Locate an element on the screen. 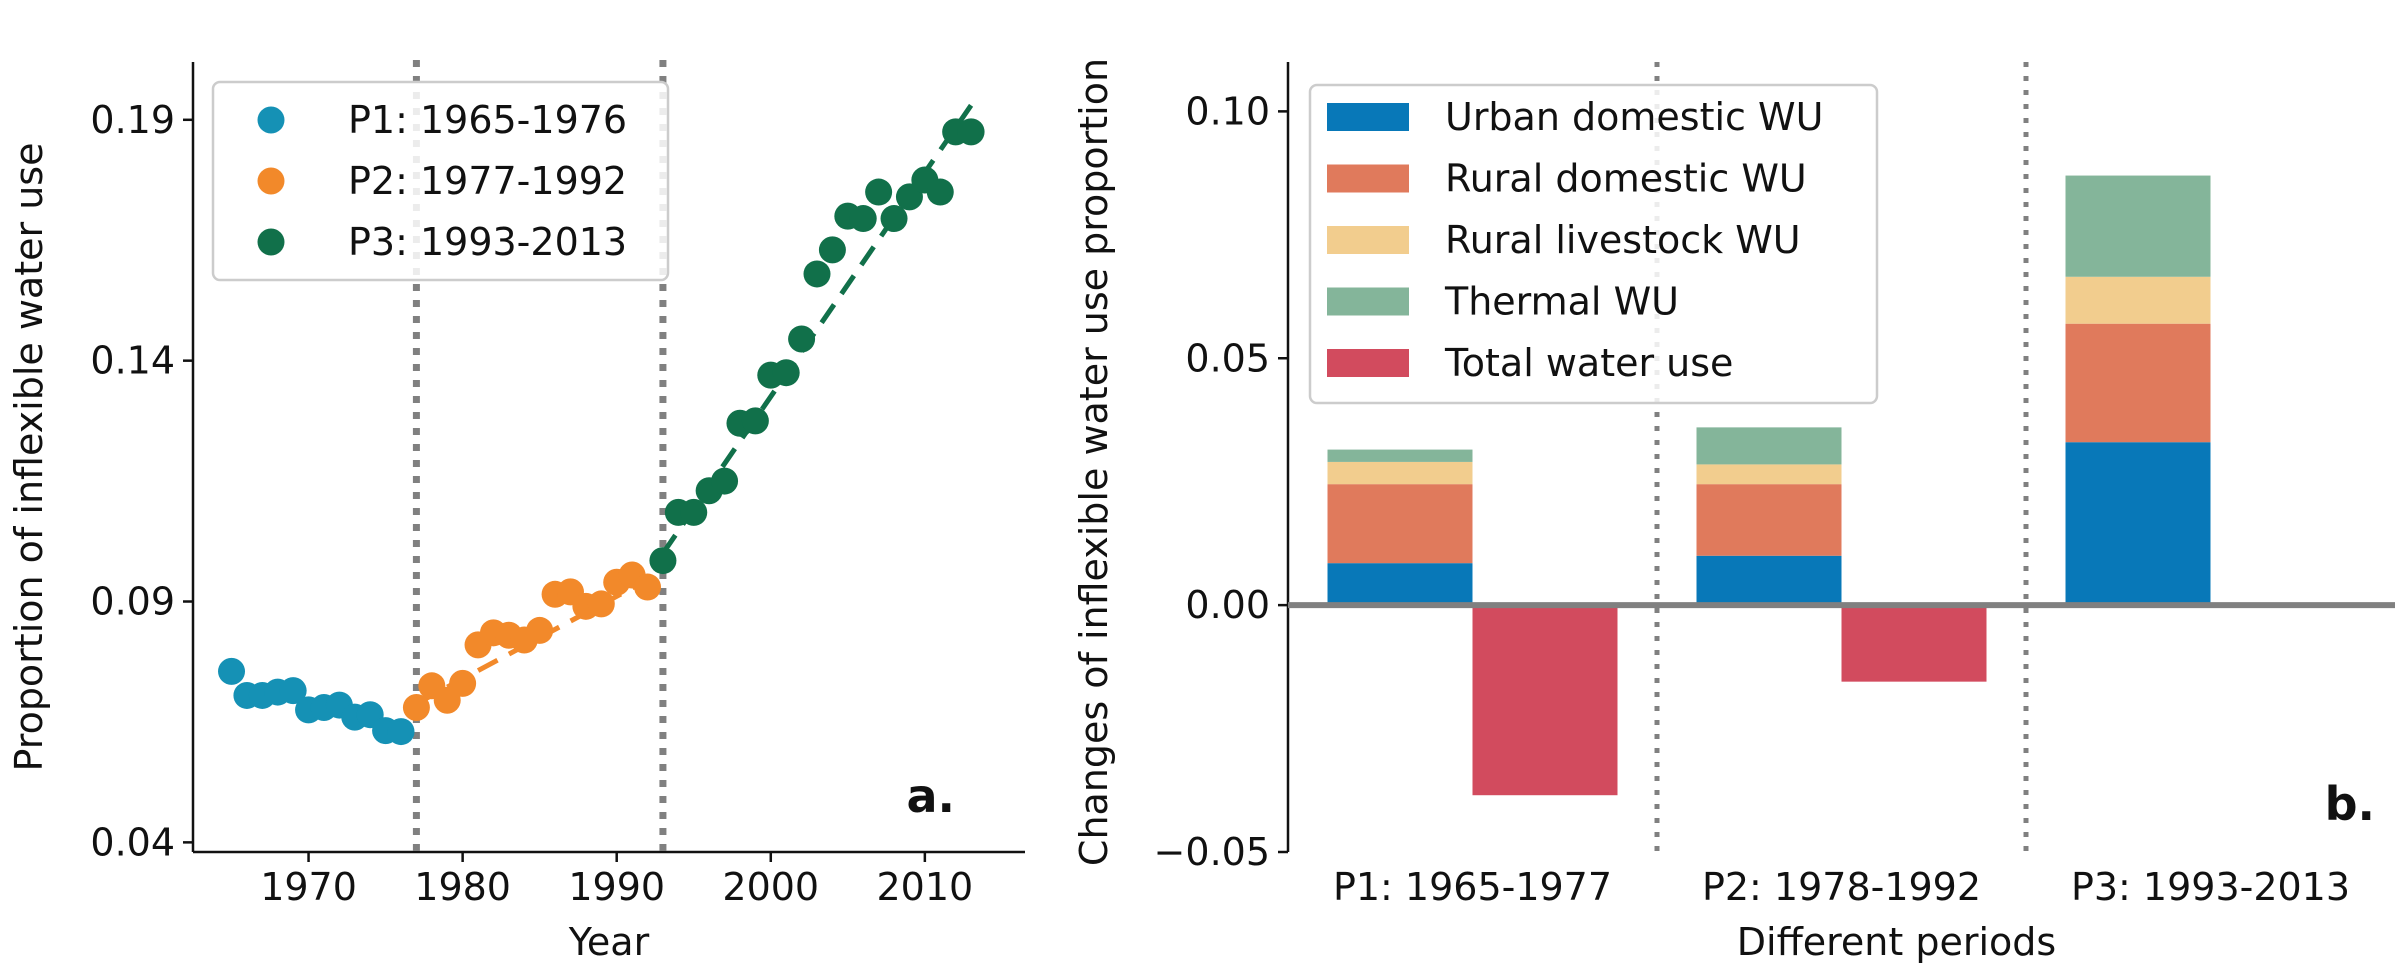  legend-label: Total water use is located at coordinates (1588, 363).